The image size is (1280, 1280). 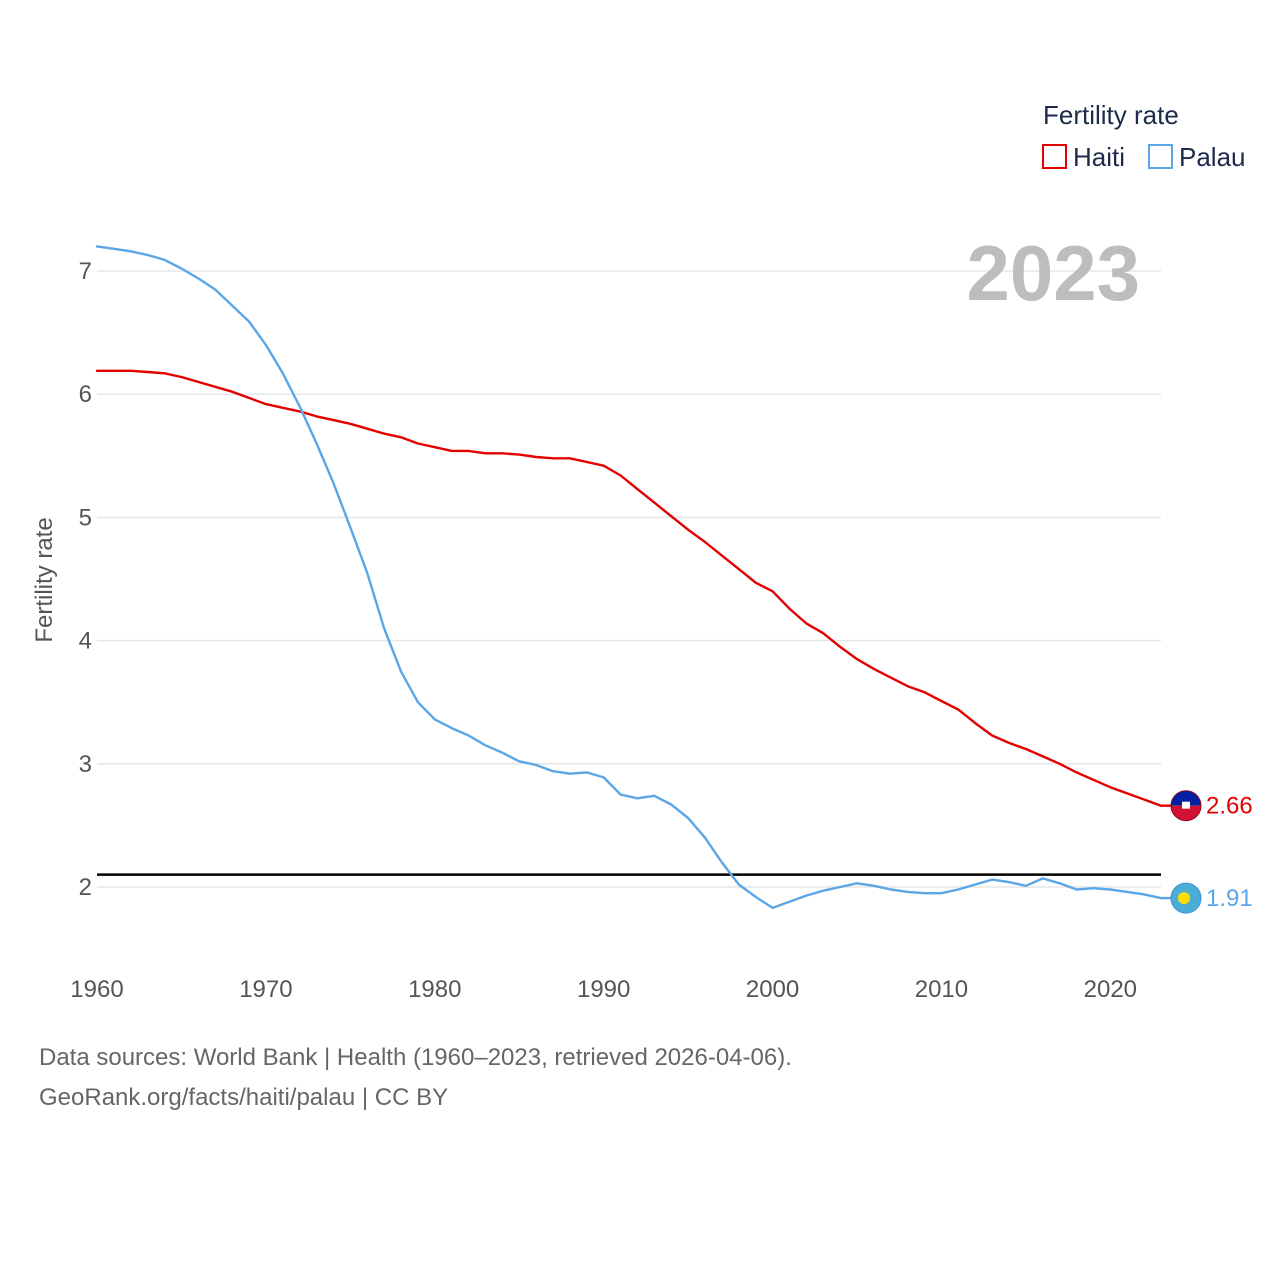 What do you see at coordinates (96, 989) in the screenshot?
I see `x-tick-label-1960: 1960` at bounding box center [96, 989].